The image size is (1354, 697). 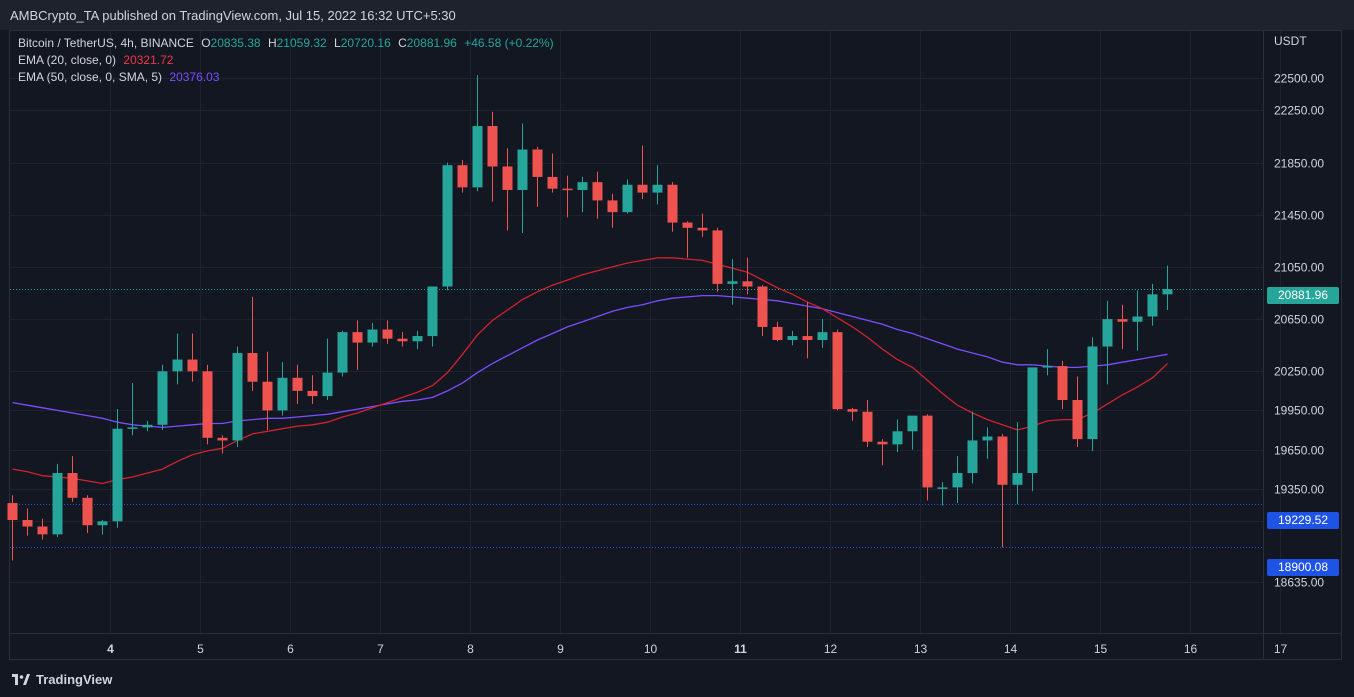 I want to click on y-tick-label: 19950.00, so click(x=1299, y=411).